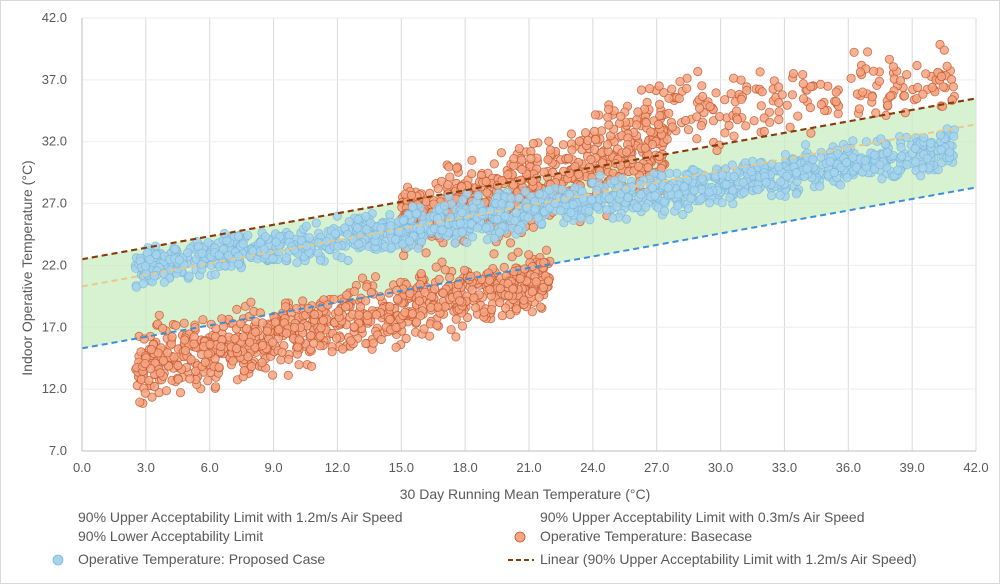 Image resolution: width=1000 pixels, height=584 pixels. Describe the element at coordinates (274, 467) in the screenshot. I see `x-tick-label: 9.0` at that location.